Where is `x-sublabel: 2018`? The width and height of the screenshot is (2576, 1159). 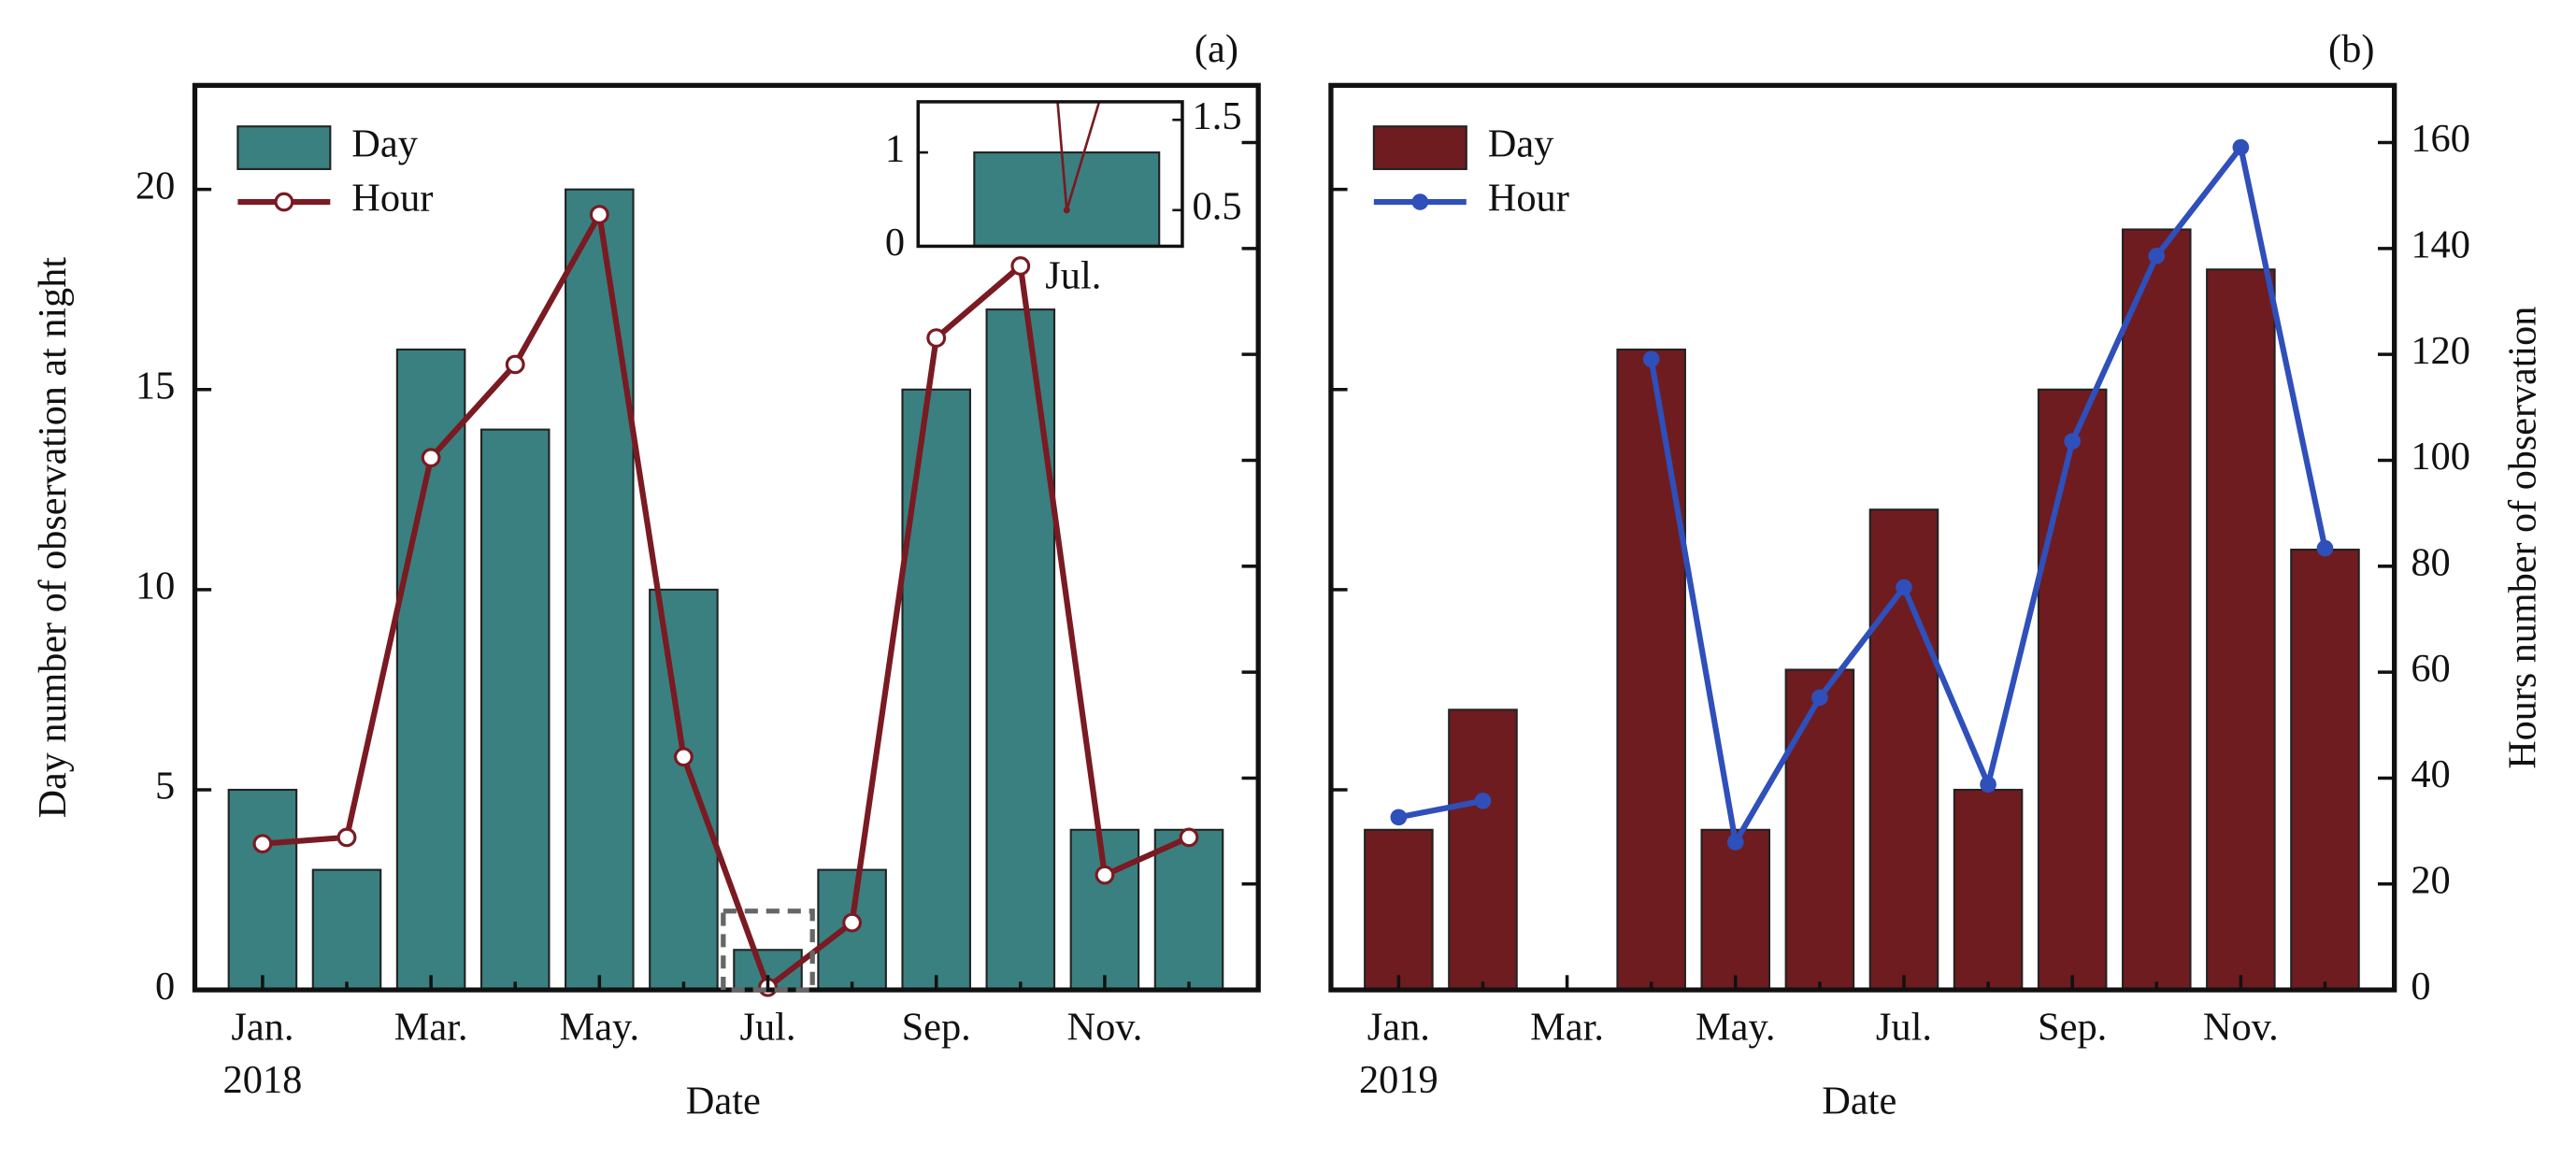
x-sublabel: 2018 is located at coordinates (263, 1080).